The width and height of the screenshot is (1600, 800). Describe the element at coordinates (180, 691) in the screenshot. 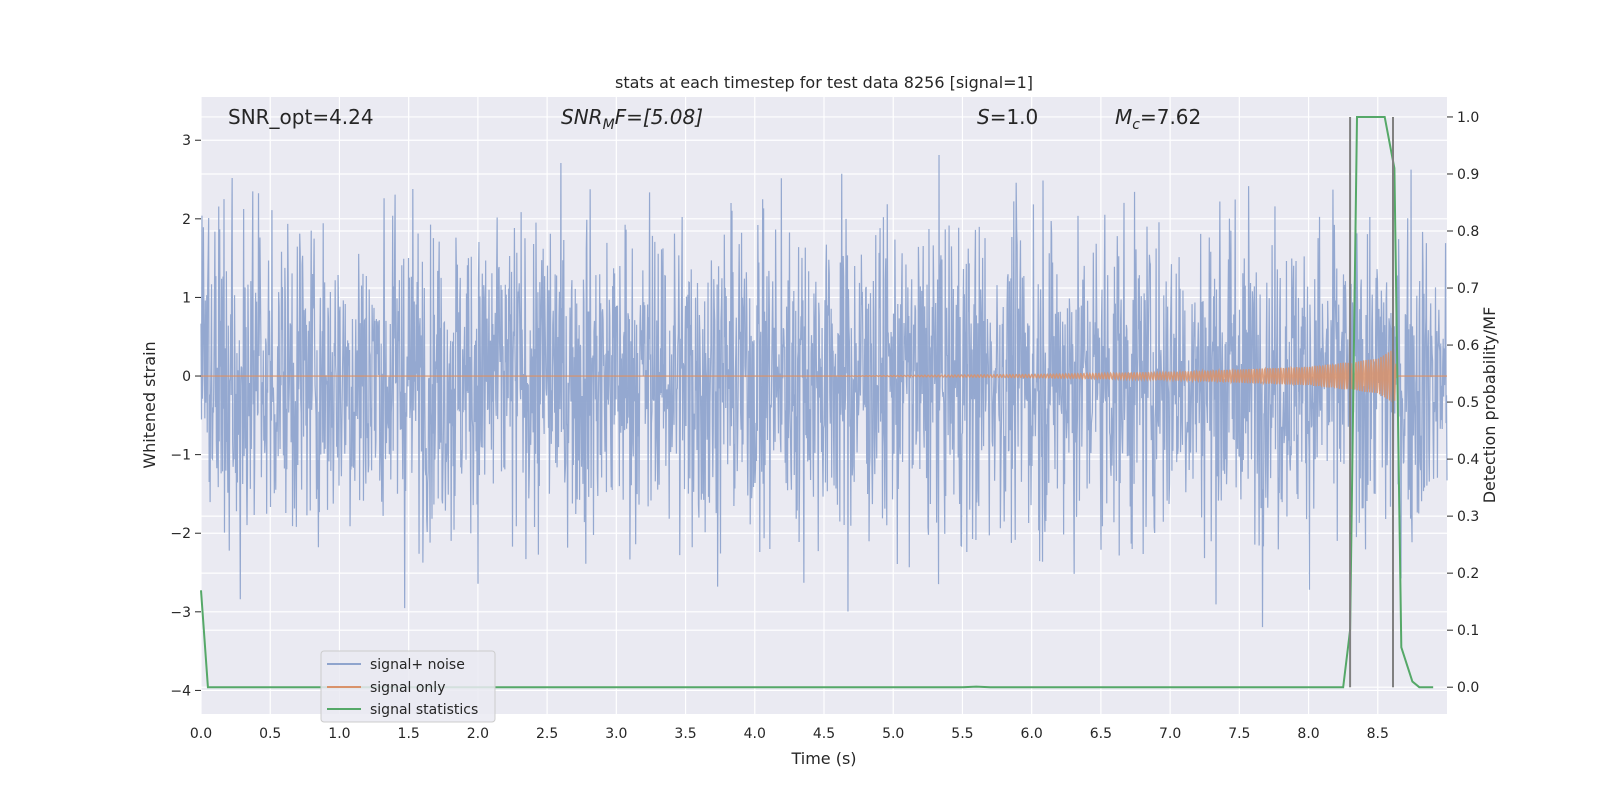

I see `y-left-tick-0: −4` at that location.